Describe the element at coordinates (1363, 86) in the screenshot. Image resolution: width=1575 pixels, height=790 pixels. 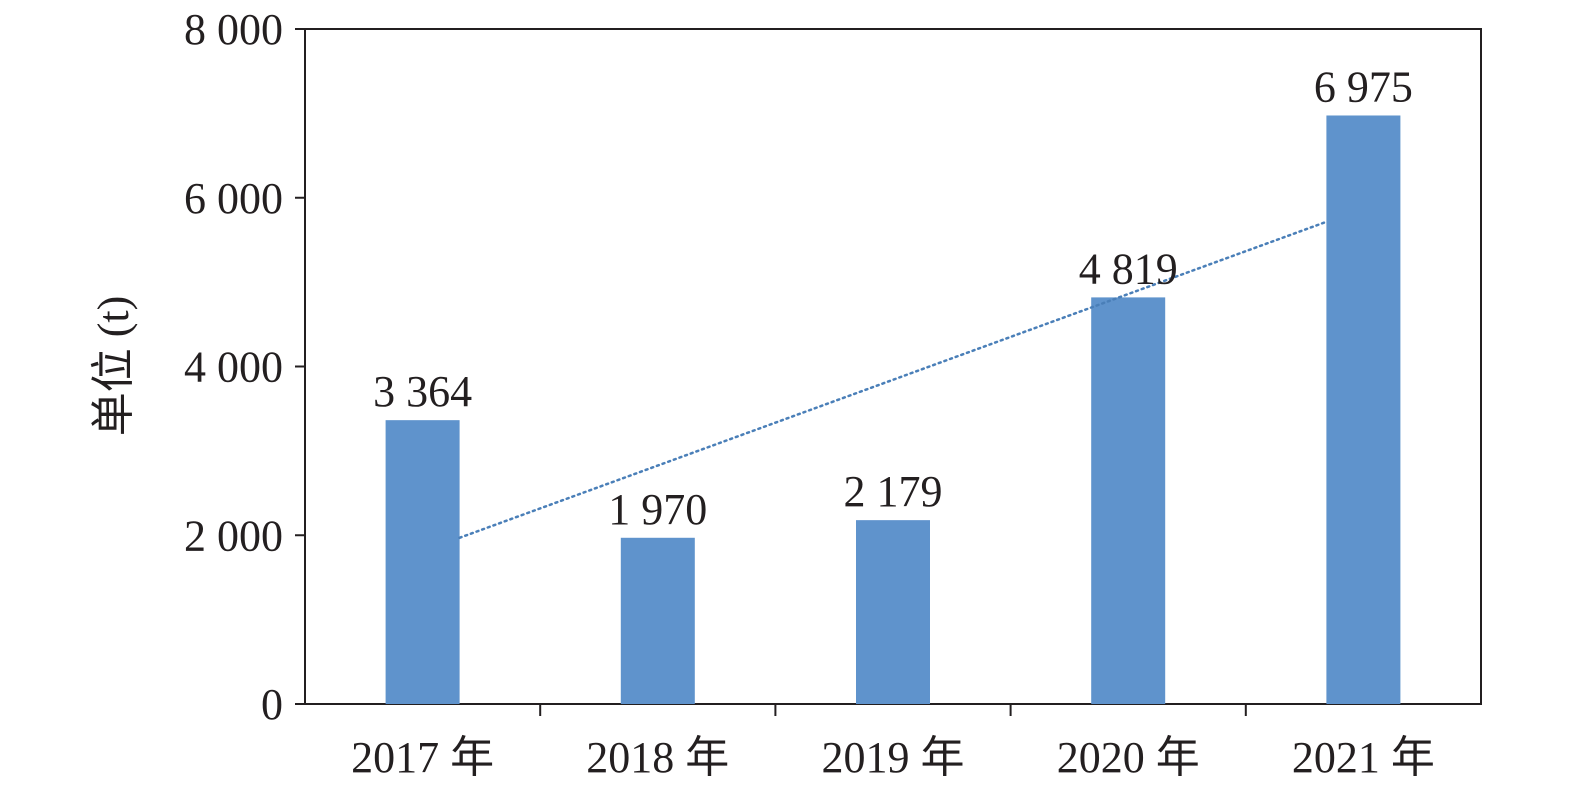
I see `data-label: 6 975` at that location.